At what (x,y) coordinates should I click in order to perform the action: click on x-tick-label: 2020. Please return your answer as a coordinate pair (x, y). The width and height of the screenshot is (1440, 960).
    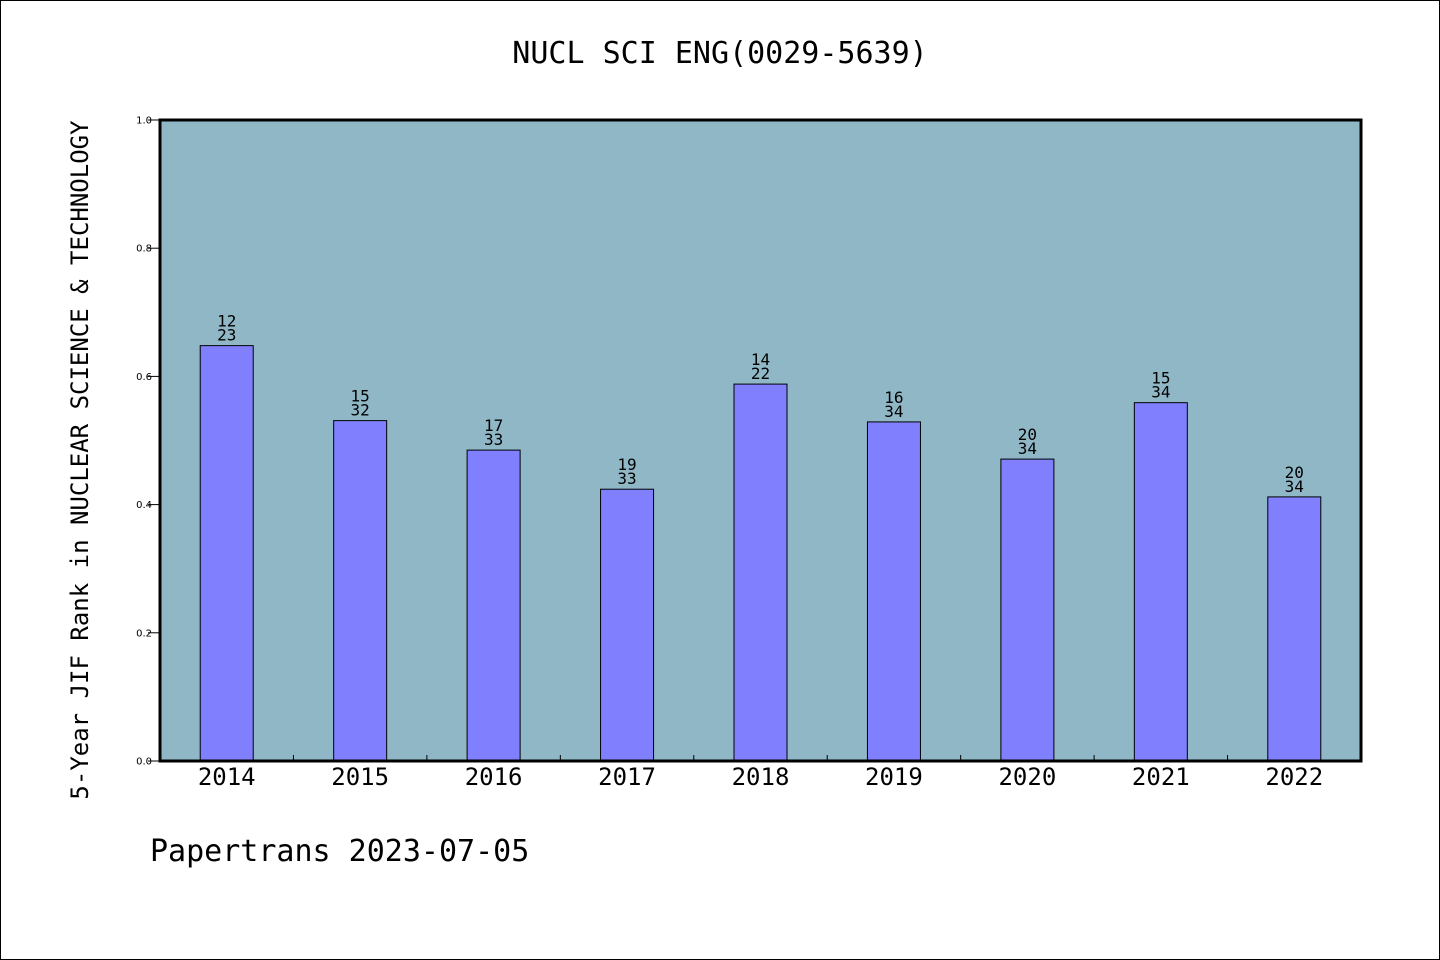
    Looking at the image, I should click on (1027, 777).